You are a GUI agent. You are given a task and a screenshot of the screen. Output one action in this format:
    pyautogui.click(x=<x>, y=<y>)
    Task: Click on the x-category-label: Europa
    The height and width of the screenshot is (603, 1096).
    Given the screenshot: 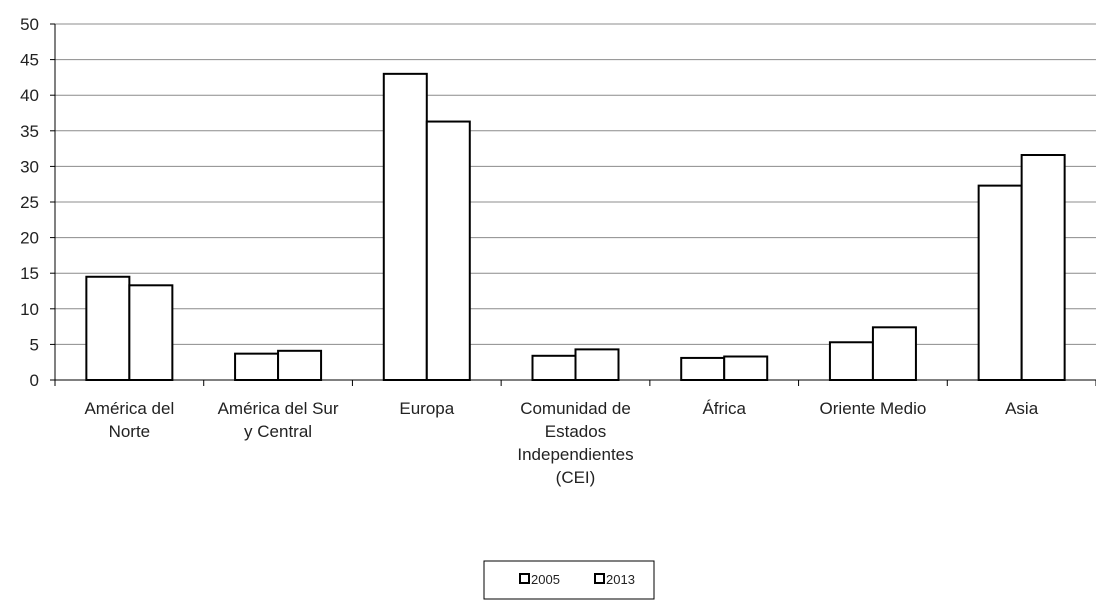 What is the action you would take?
    pyautogui.click(x=426, y=408)
    